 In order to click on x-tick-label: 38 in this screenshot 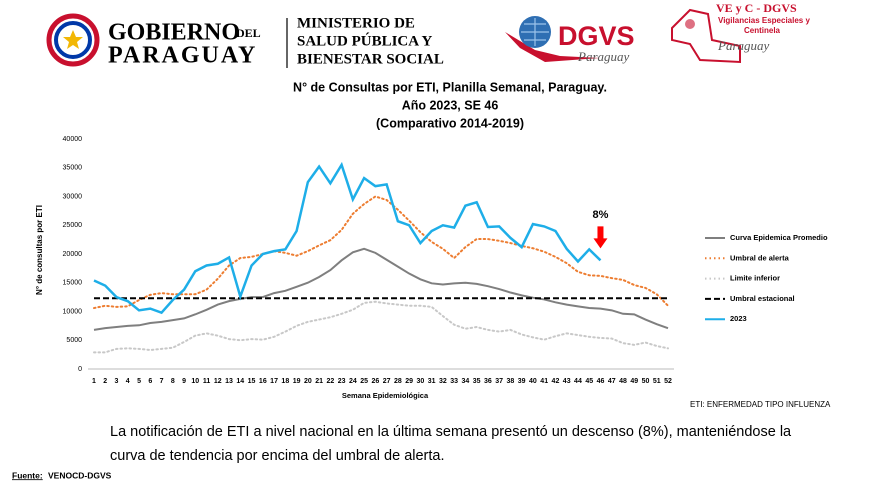, I will do `click(511, 381)`.